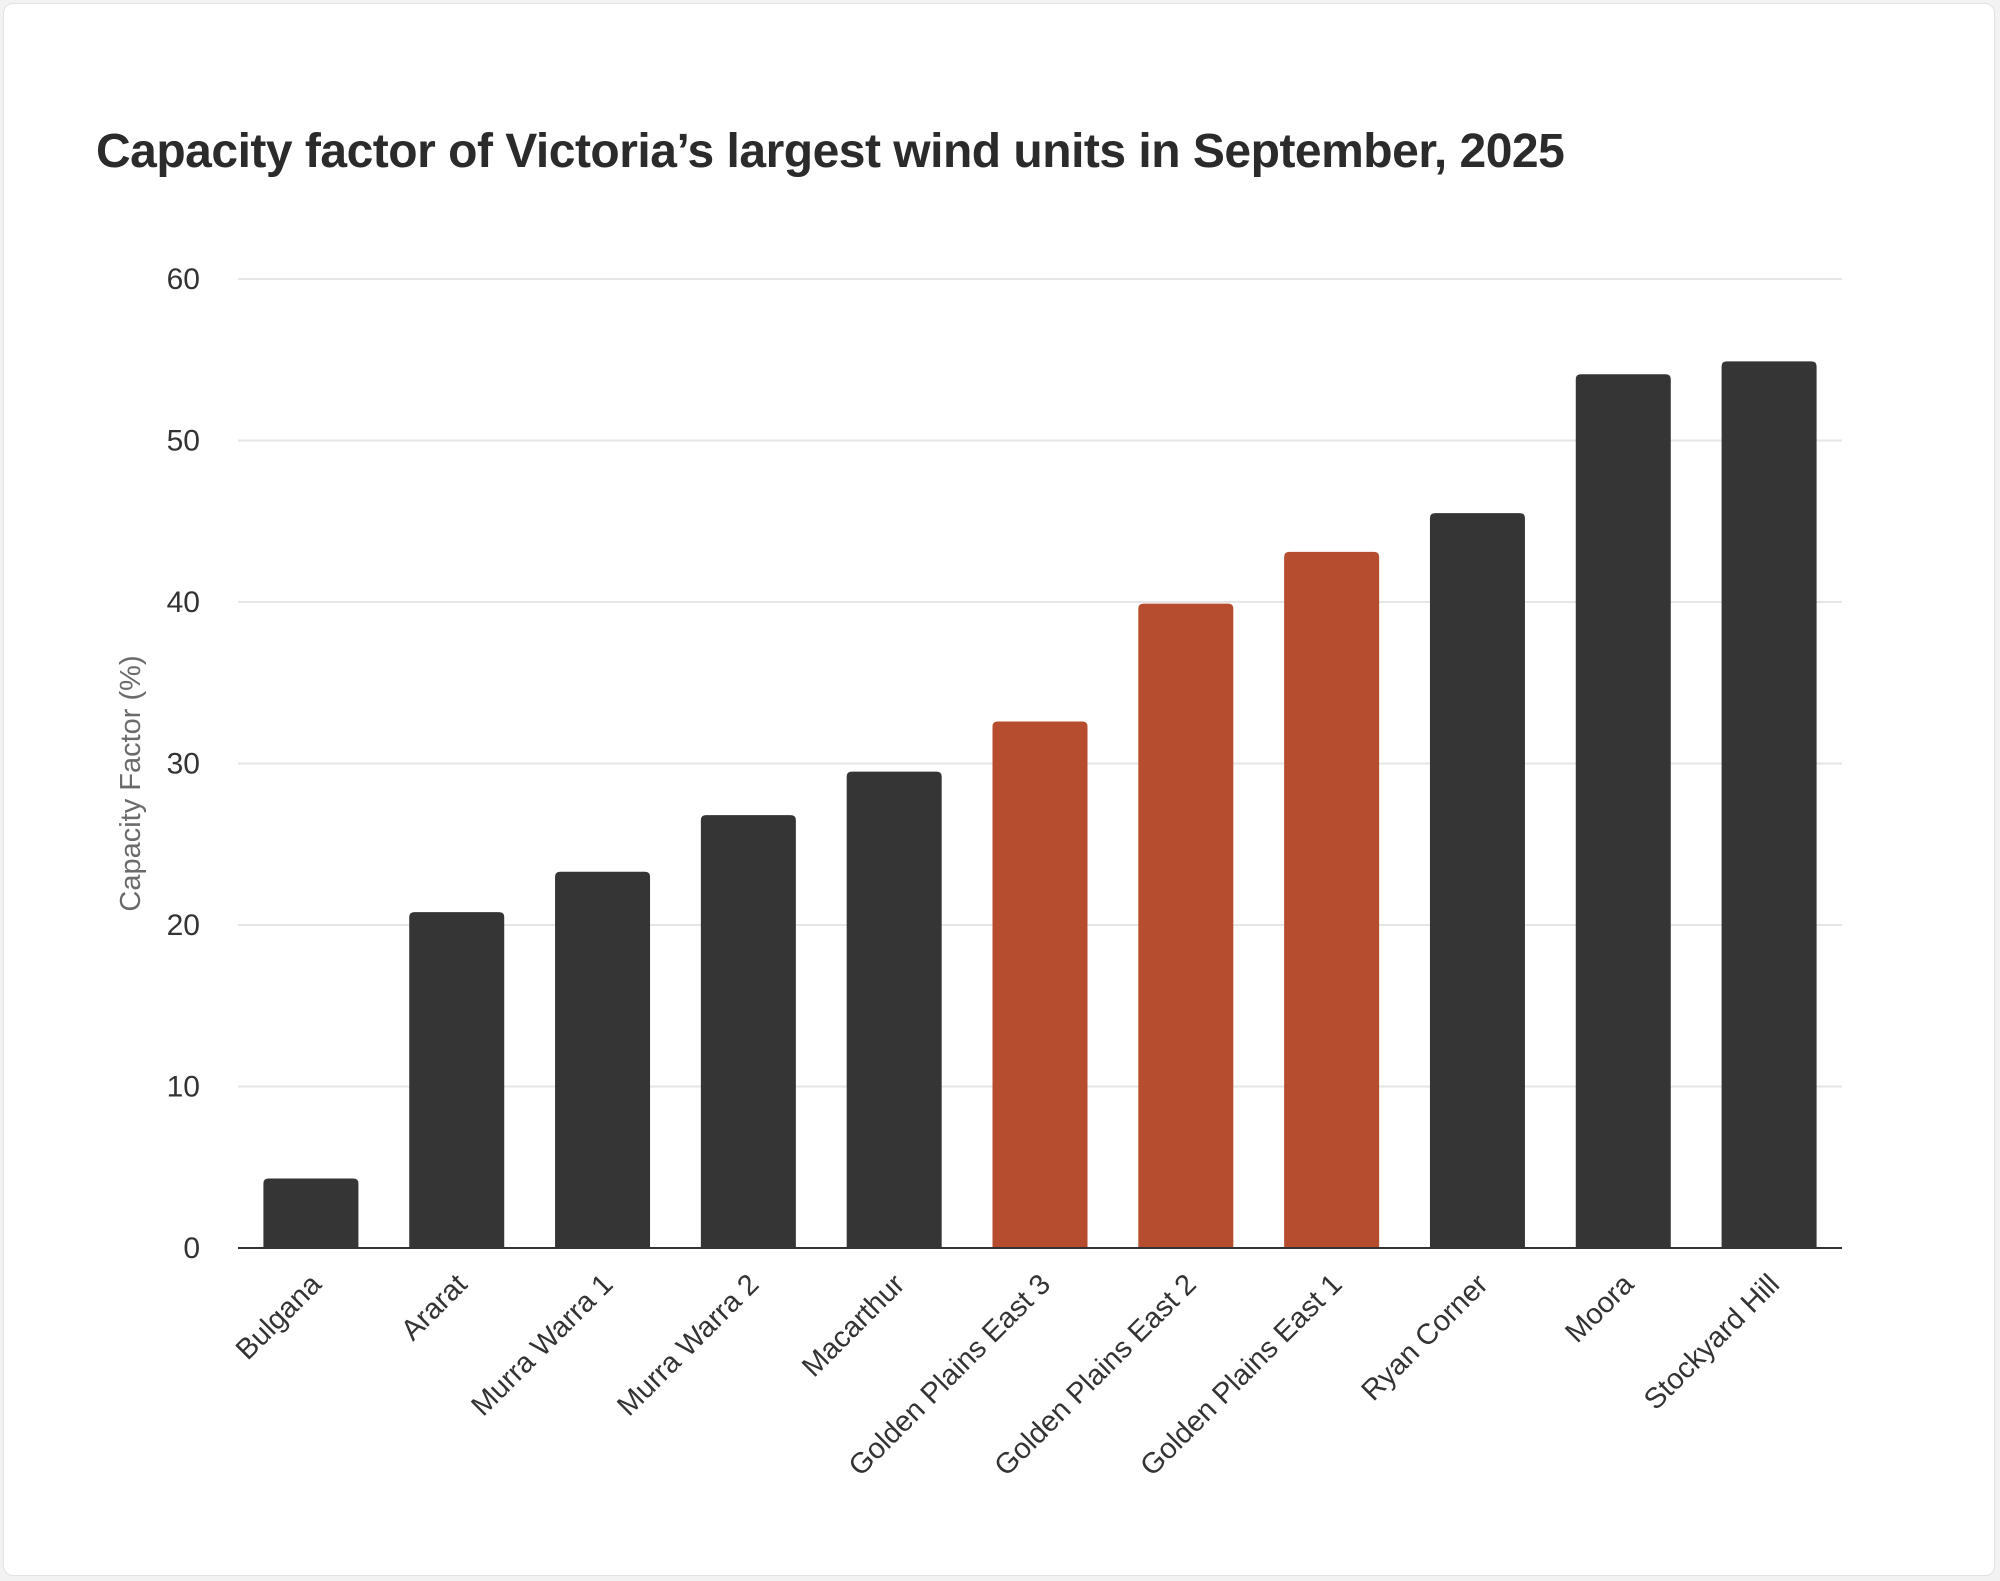 The width and height of the screenshot is (2000, 1581). What do you see at coordinates (853, 1325) in the screenshot?
I see `x-category-label: Macarthur` at bounding box center [853, 1325].